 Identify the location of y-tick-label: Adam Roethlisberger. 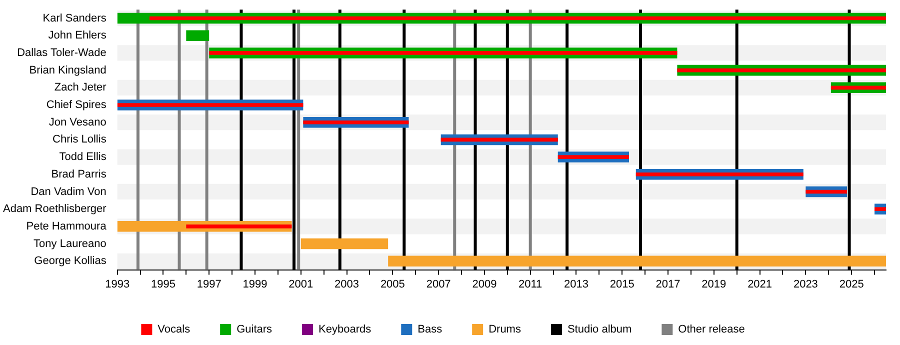
(54, 209).